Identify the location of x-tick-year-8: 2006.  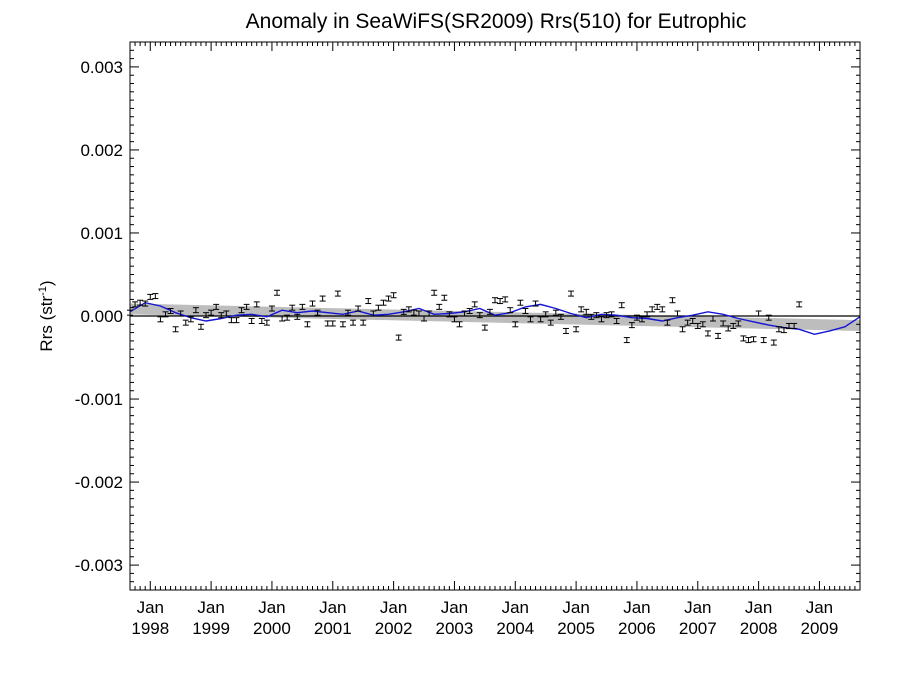
(637, 628).